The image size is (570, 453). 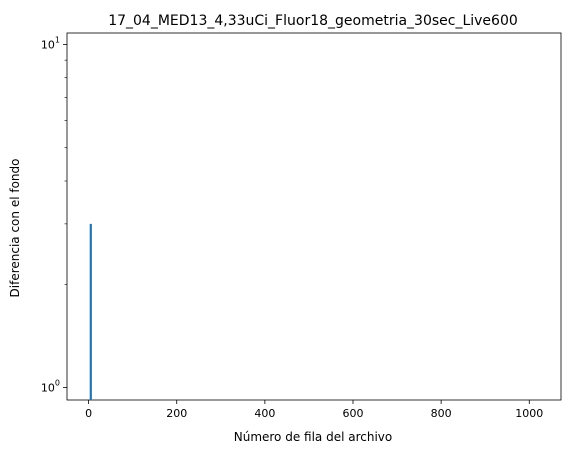 I want to click on y-tick-label: 10⁰, so click(x=50, y=387).